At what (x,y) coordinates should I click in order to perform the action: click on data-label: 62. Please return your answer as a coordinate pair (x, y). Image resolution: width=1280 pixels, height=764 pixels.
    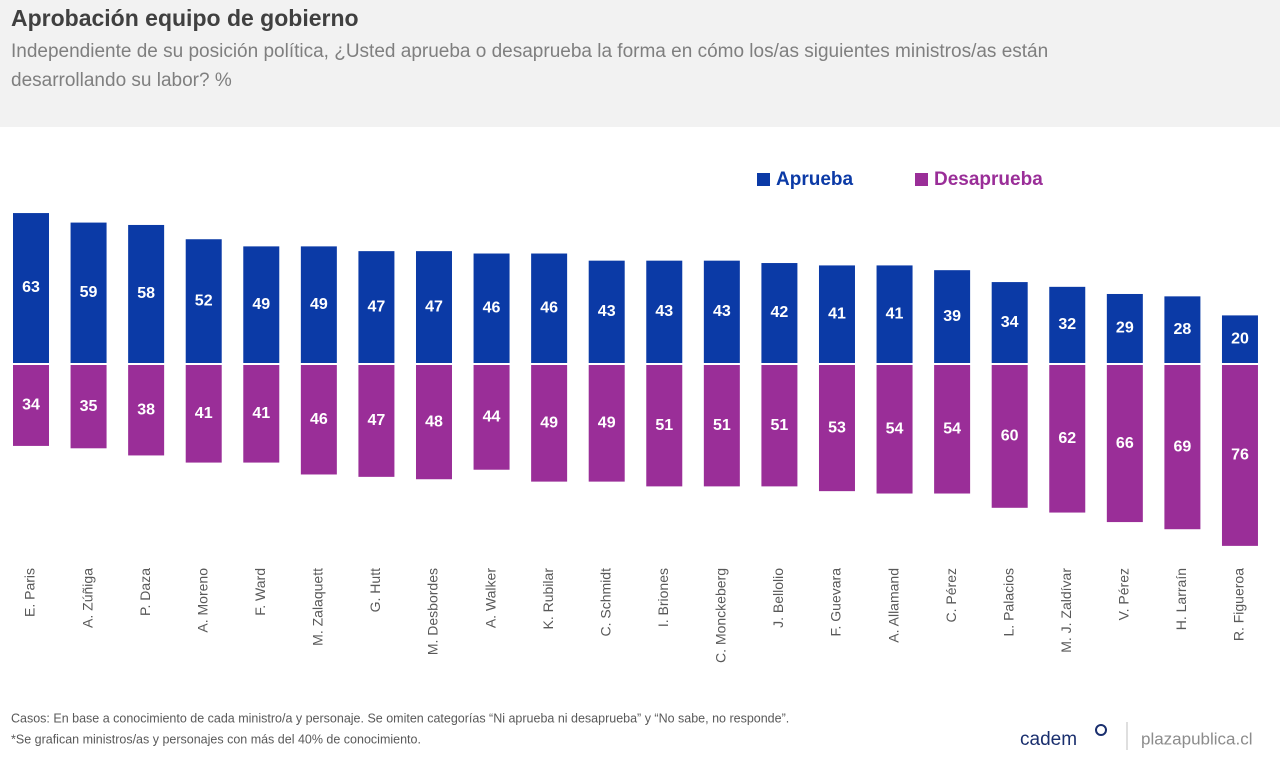
    Looking at the image, I should click on (1067, 438).